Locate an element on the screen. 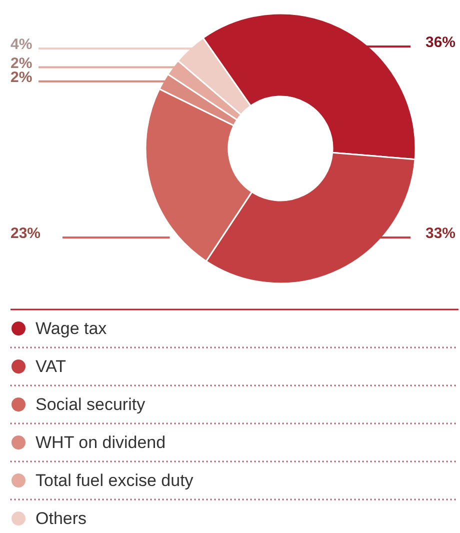 The width and height of the screenshot is (460, 533). legend-label: WHT on dividend is located at coordinates (101, 442).